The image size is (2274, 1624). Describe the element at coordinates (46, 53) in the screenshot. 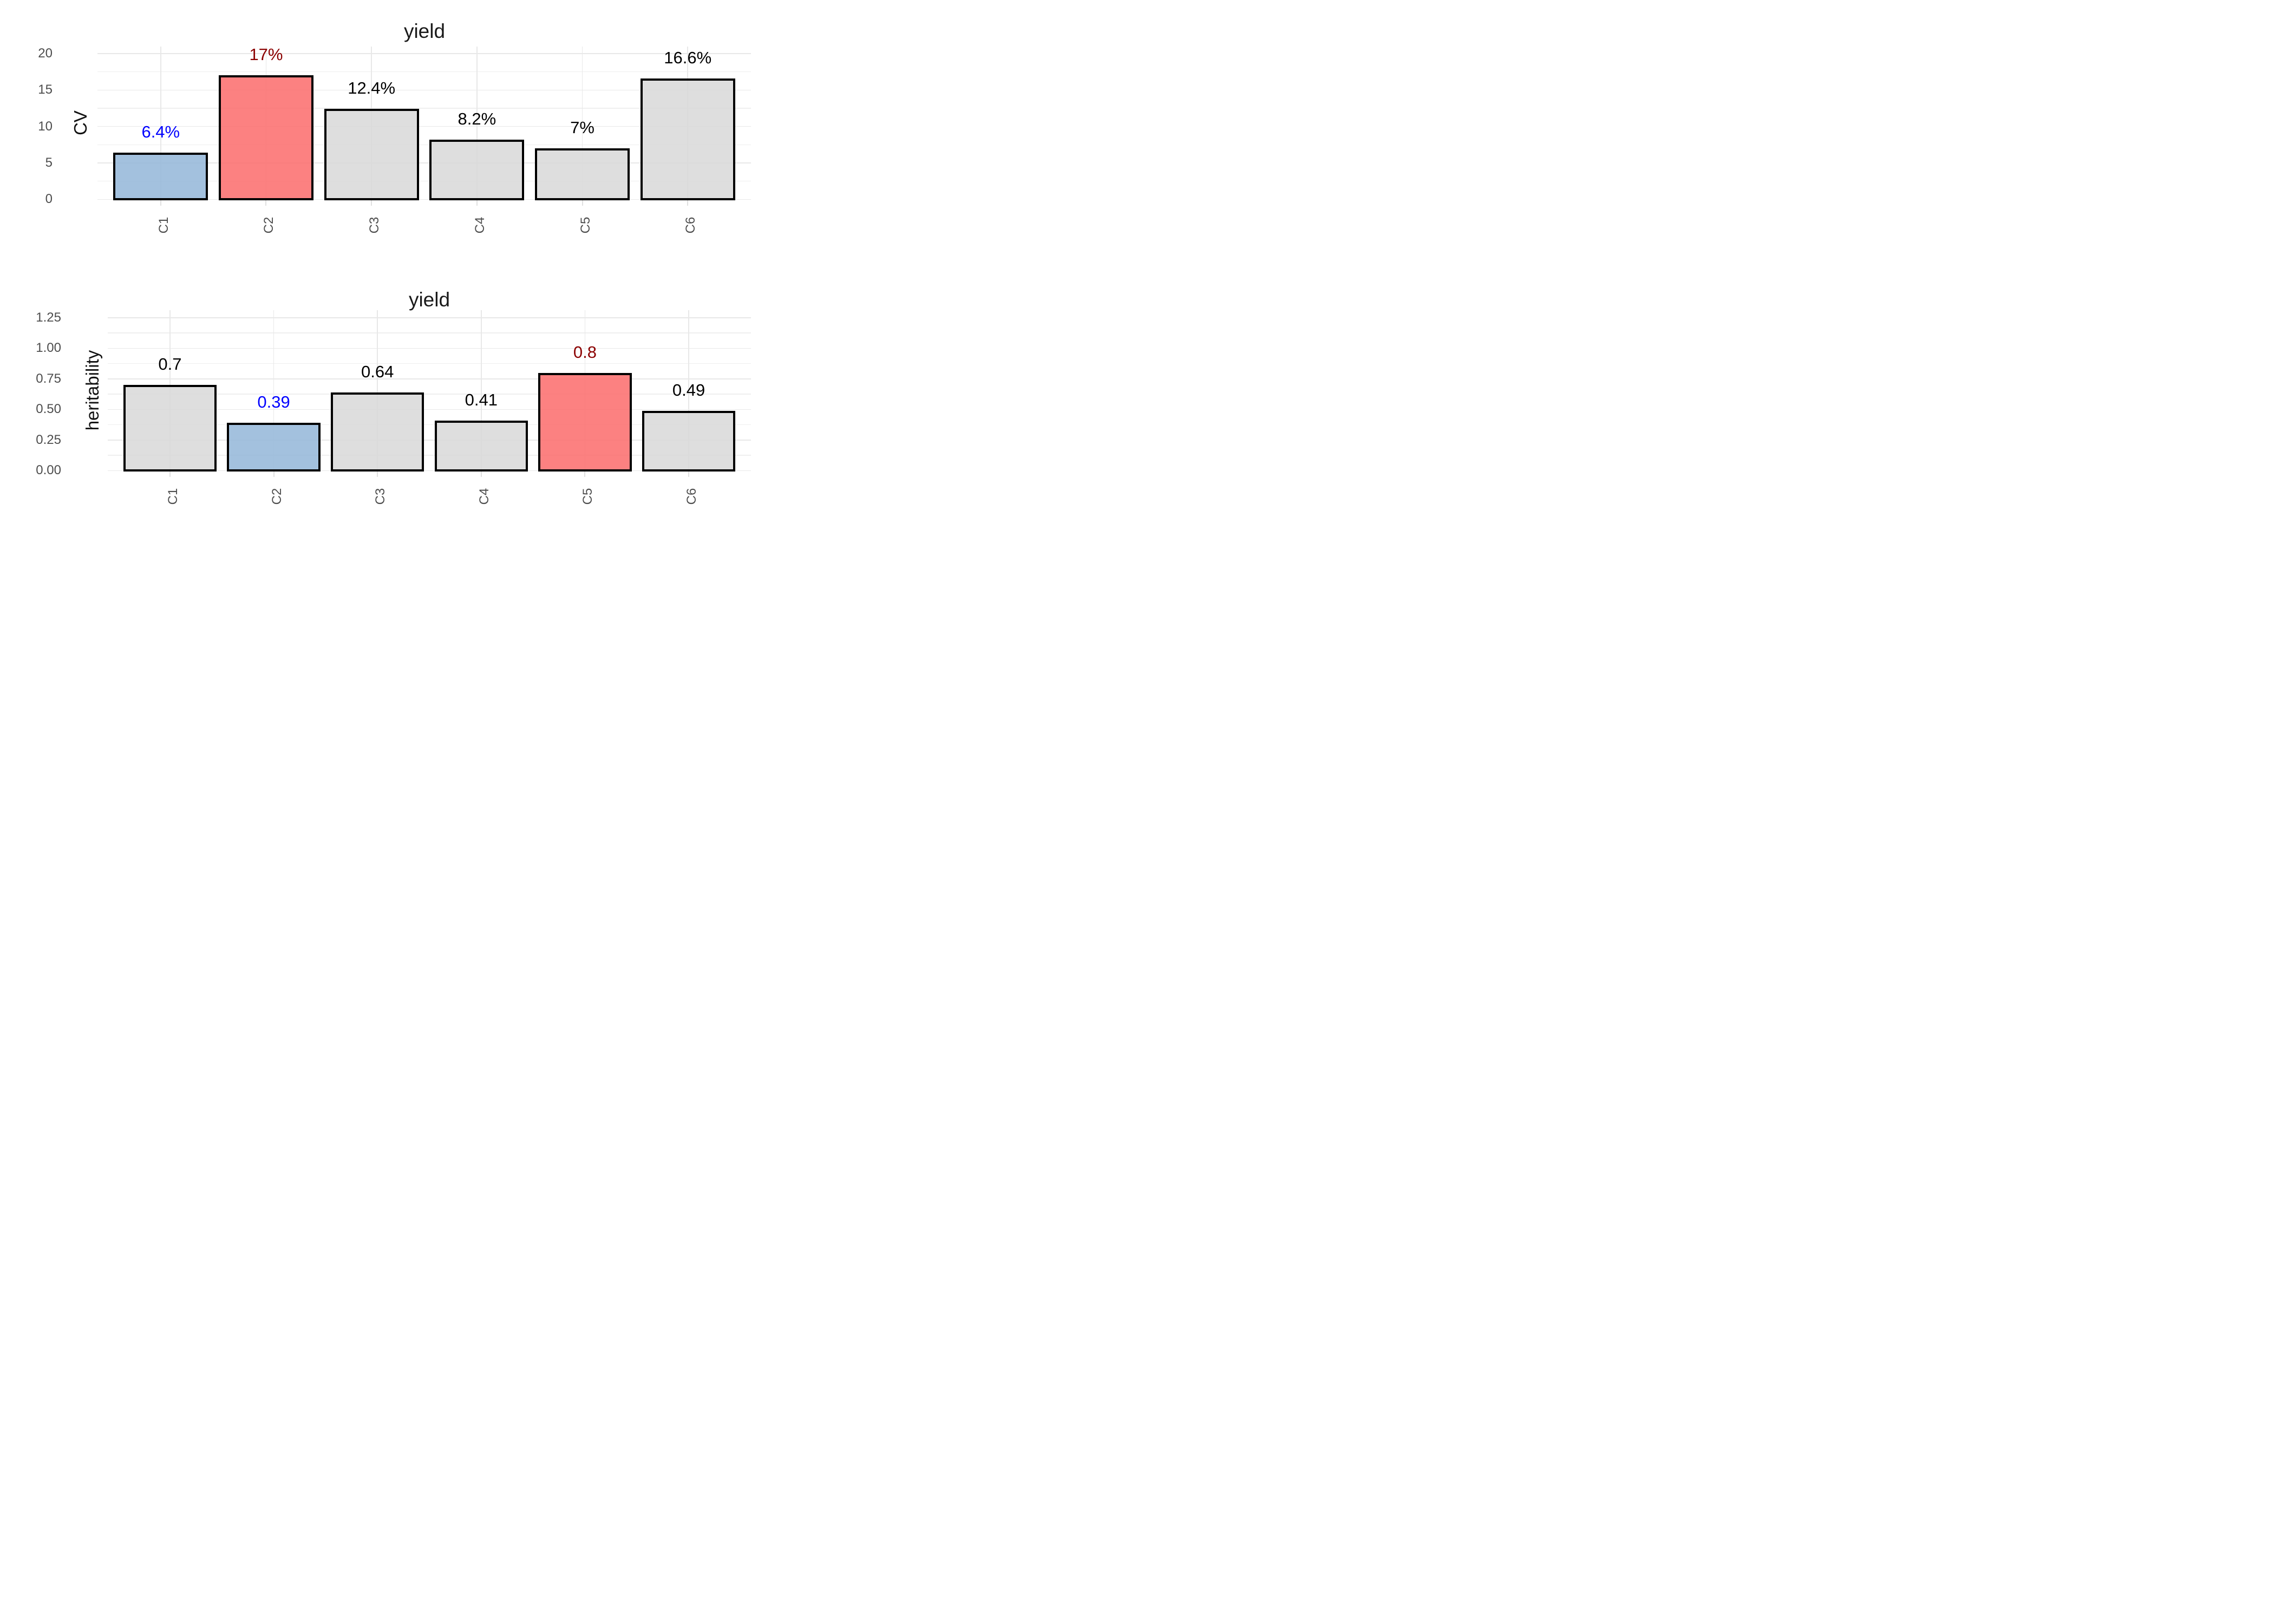

I see `y-tick-label-20: 20` at that location.